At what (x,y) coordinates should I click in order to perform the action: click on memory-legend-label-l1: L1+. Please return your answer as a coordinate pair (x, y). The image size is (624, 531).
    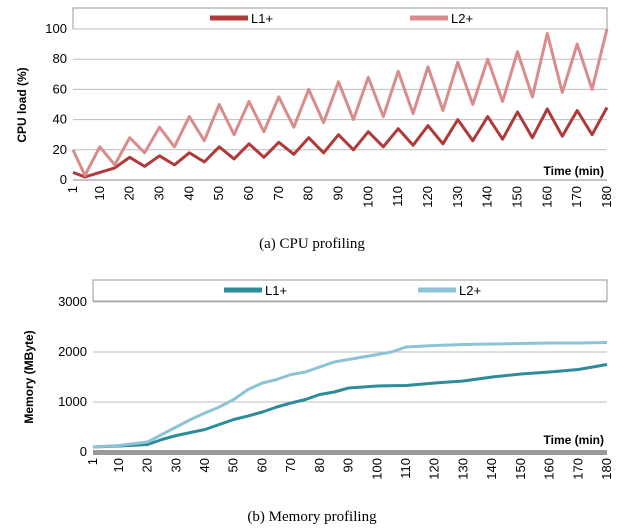
    Looking at the image, I should click on (276, 290).